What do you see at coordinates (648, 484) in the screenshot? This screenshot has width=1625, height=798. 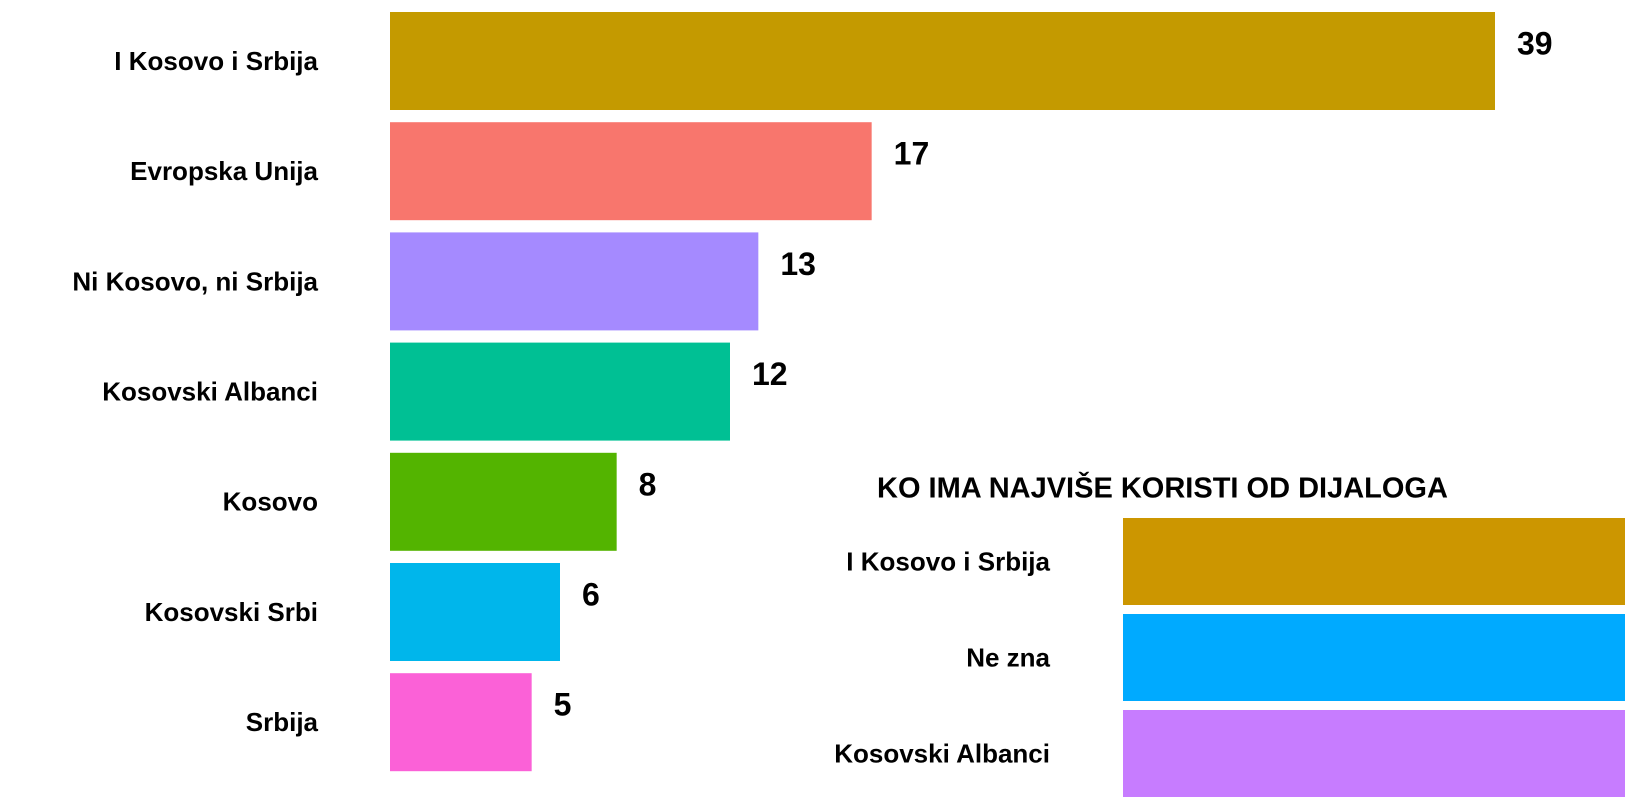 I see `value-label: 8` at bounding box center [648, 484].